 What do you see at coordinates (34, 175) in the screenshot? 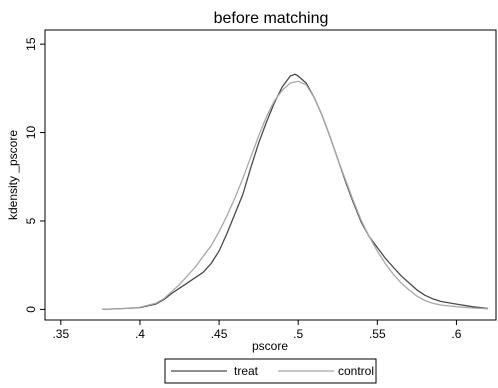
I see `y-axis: 0 5 10 15` at bounding box center [34, 175].